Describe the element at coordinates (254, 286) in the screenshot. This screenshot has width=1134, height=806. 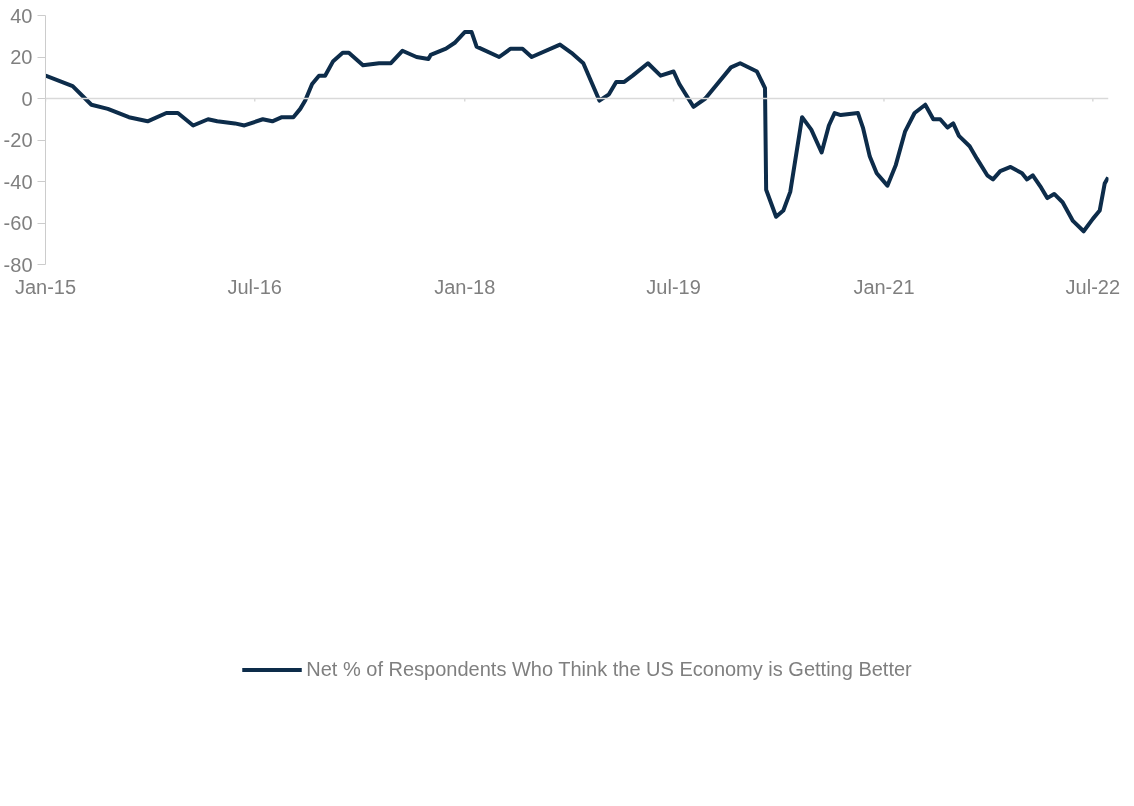
I see `x-tick-label: Jul-16` at that location.